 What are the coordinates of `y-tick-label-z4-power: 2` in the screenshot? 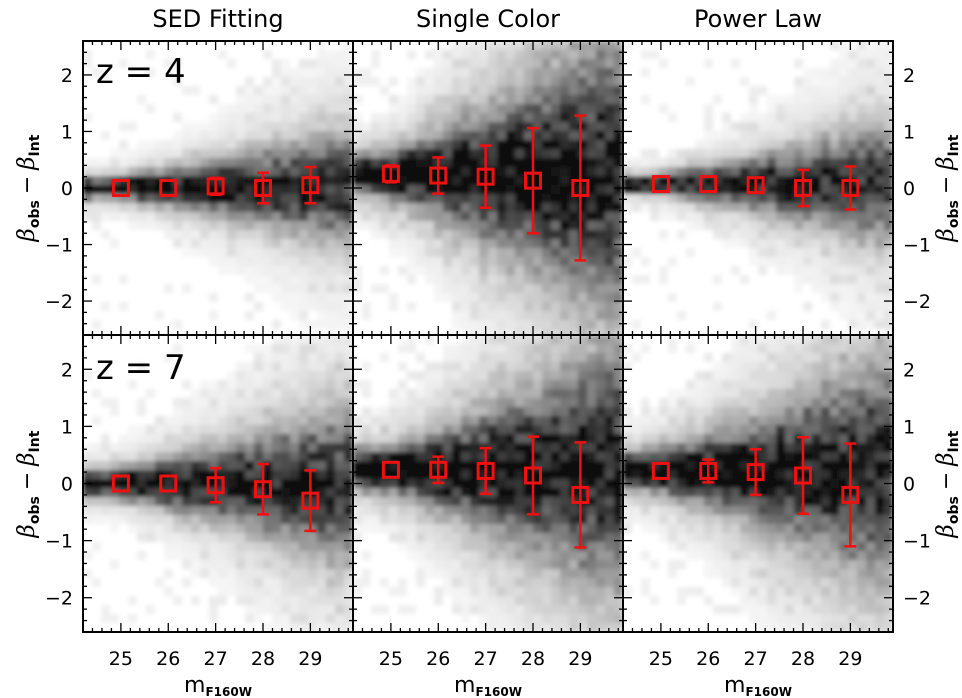 It's located at (909, 76).